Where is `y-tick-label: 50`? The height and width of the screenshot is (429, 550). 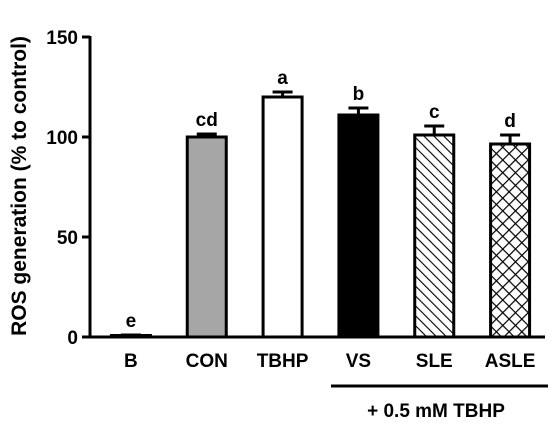
y-tick-label: 50 is located at coordinates (67, 238).